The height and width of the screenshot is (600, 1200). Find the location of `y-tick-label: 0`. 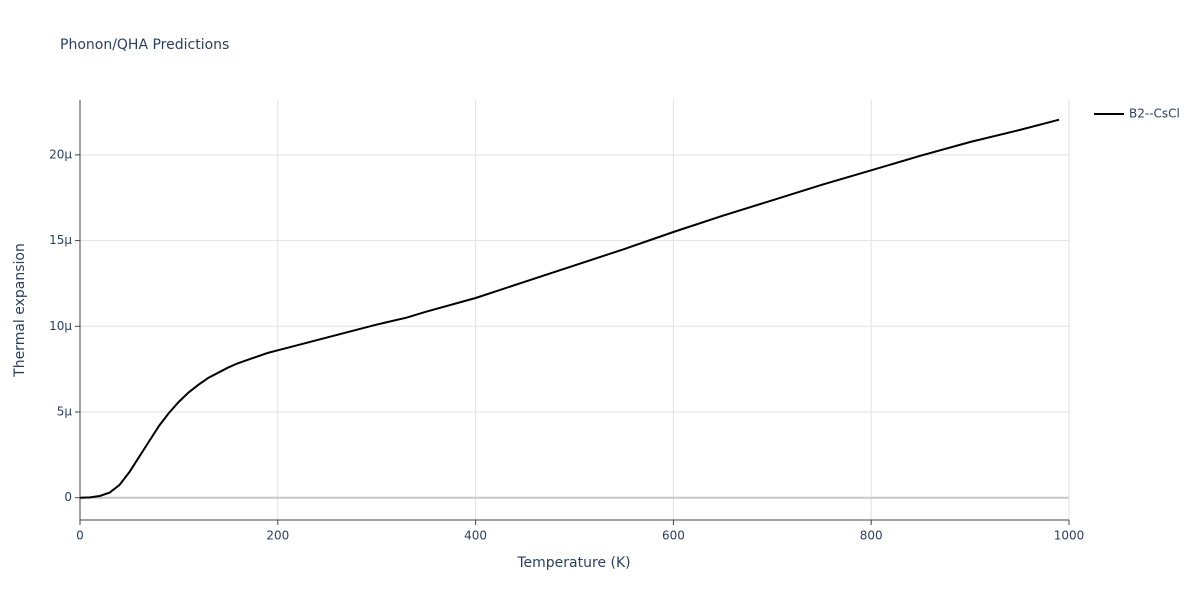

y-tick-label: 0 is located at coordinates (68, 497).